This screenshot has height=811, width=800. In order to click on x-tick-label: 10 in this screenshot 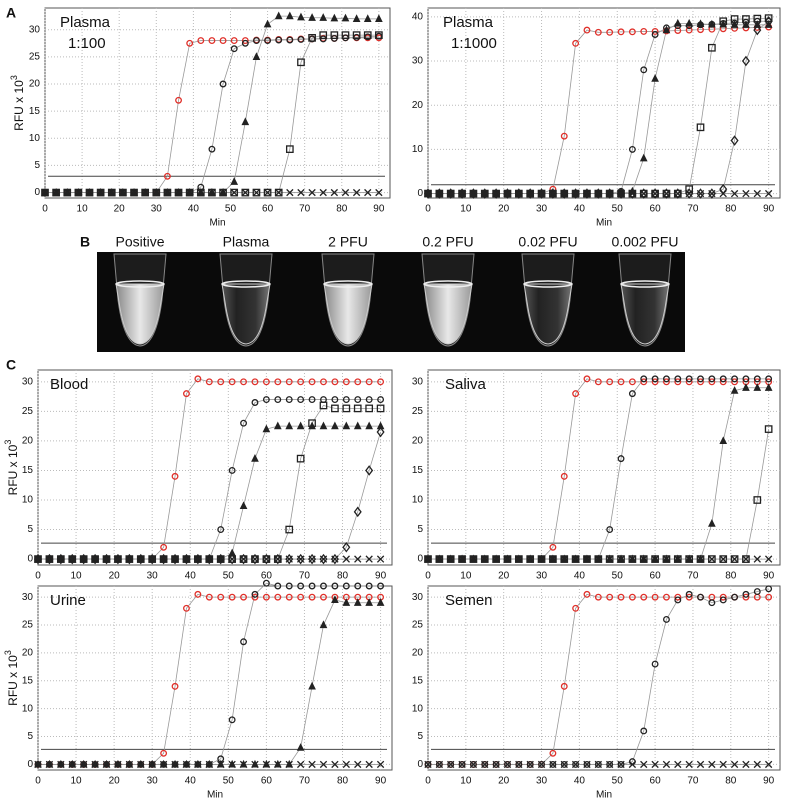, I will do `click(77, 576)`.